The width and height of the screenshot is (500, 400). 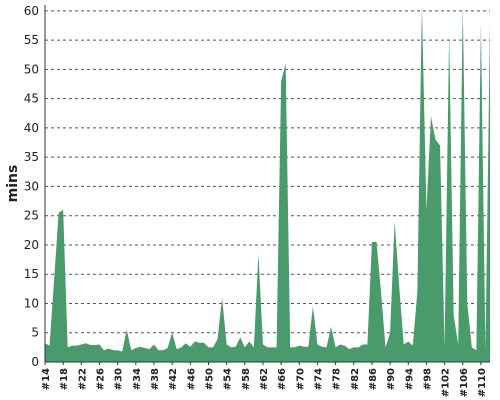 I want to click on x-tick-label: #50, so click(x=209, y=379).